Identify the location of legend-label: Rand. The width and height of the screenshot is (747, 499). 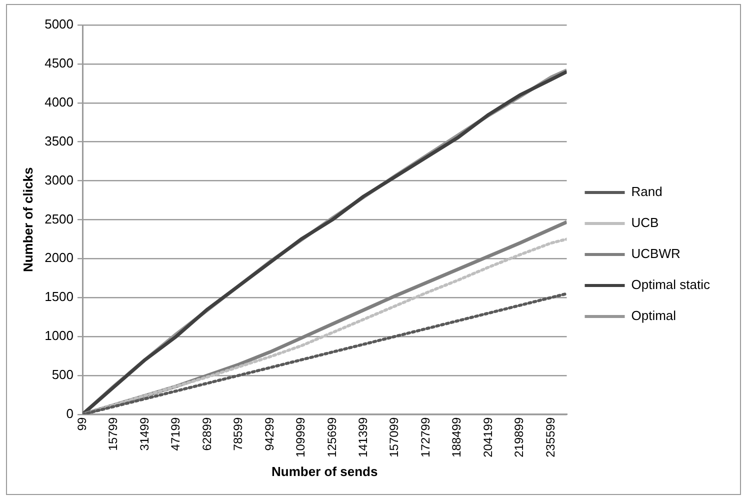
(646, 192).